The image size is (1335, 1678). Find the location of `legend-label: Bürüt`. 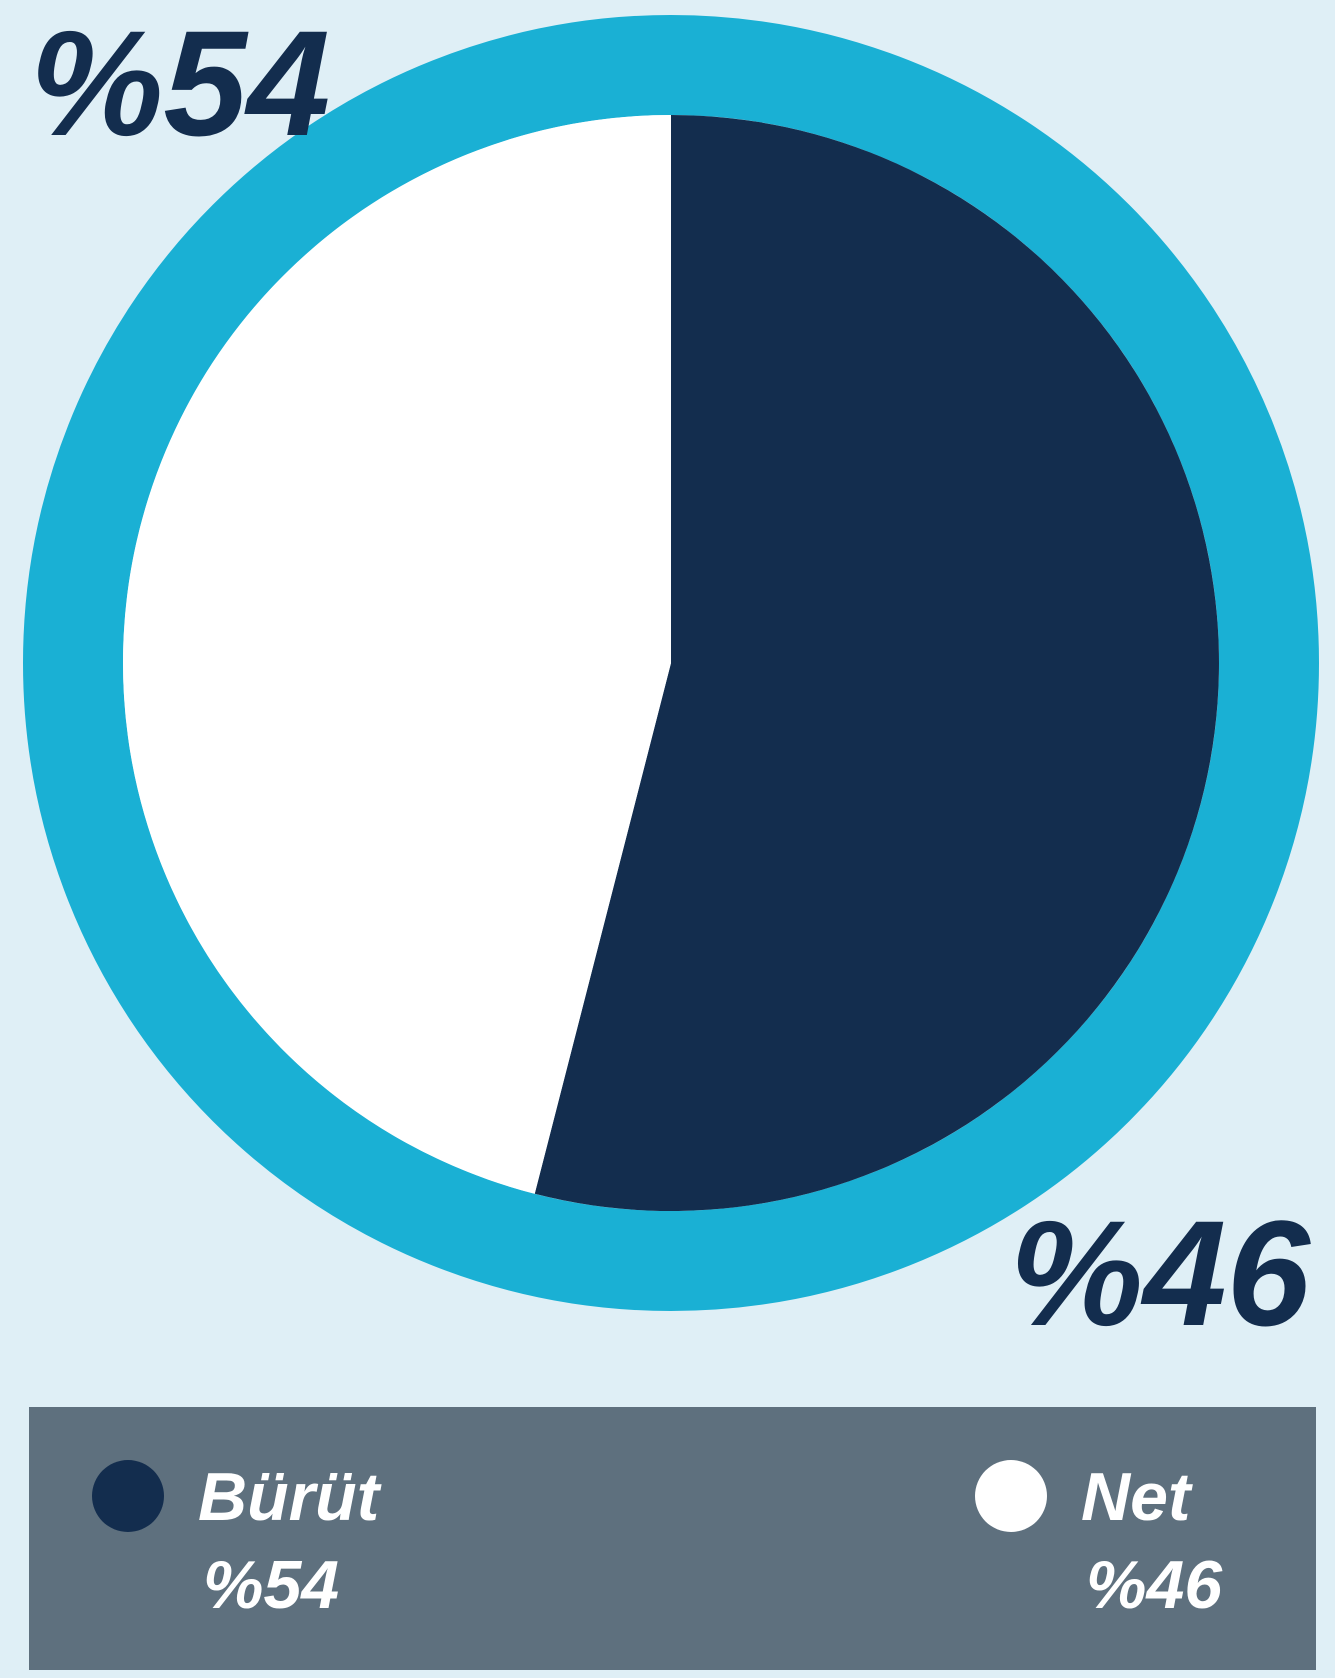

legend-label: Bürüt is located at coordinates (290, 1497).